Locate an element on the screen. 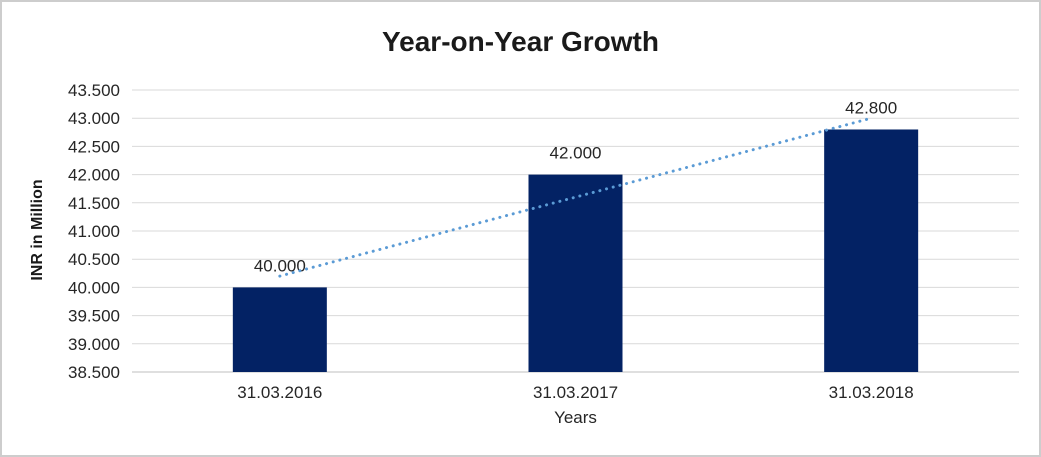  y-tick-label: 39.500 is located at coordinates (94, 316).